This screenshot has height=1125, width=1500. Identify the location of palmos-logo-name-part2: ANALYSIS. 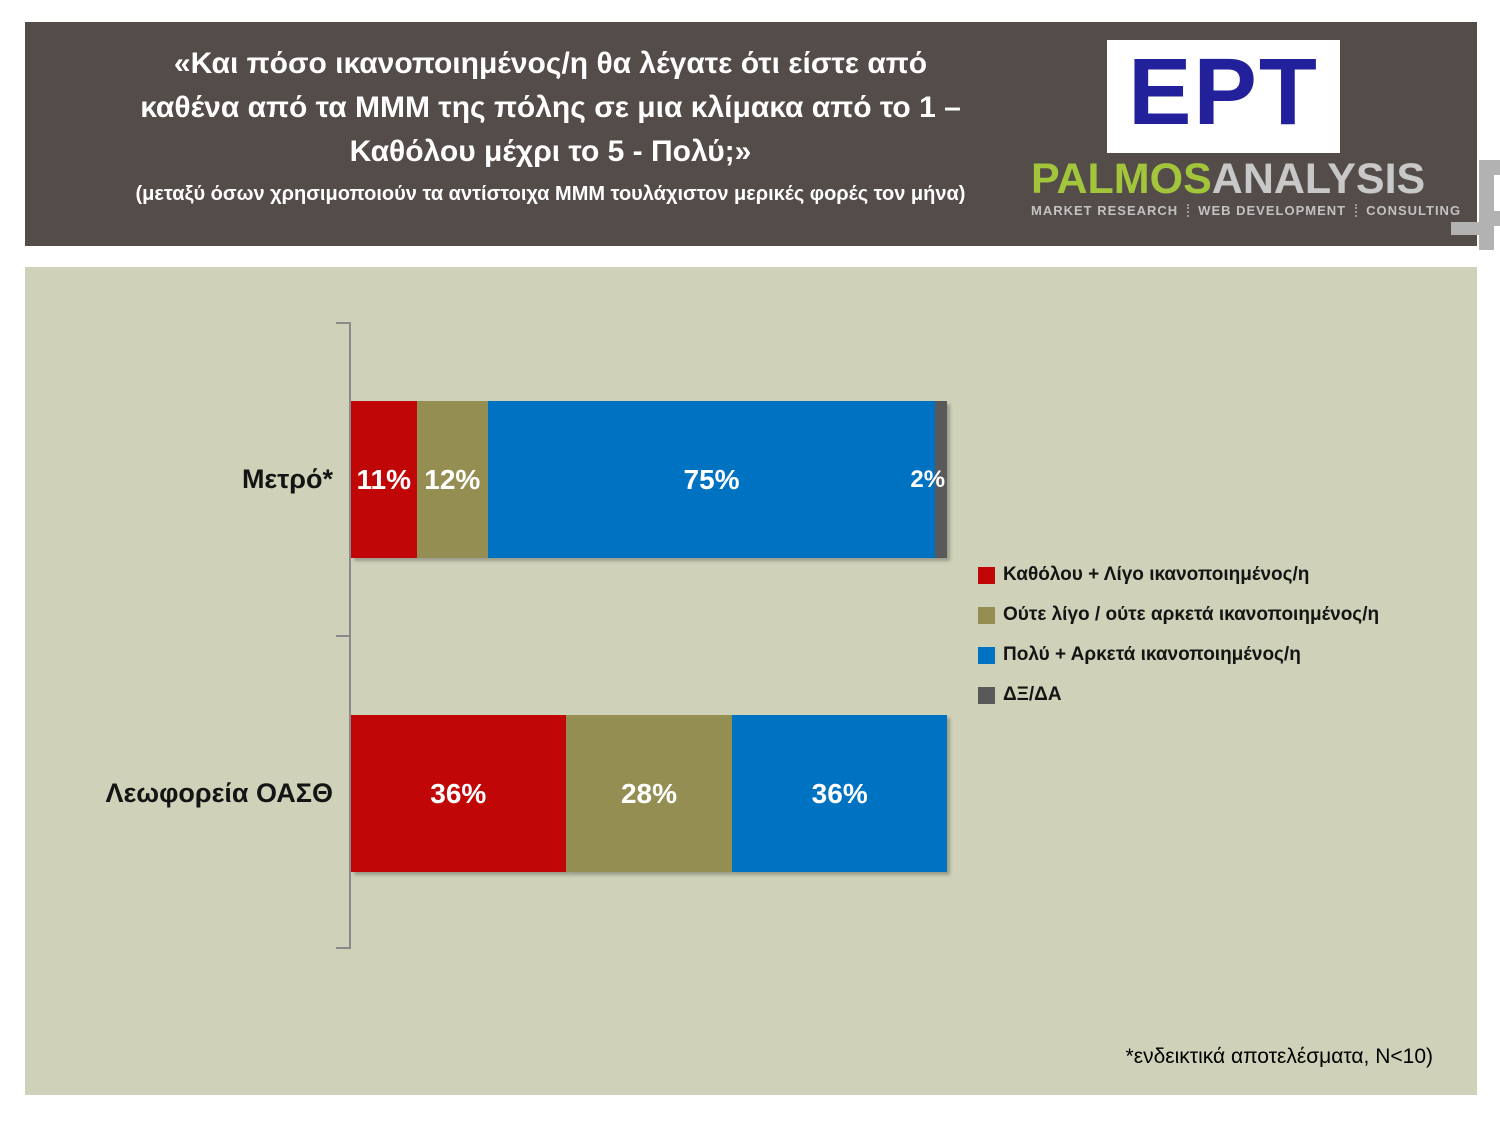
(1318, 179).